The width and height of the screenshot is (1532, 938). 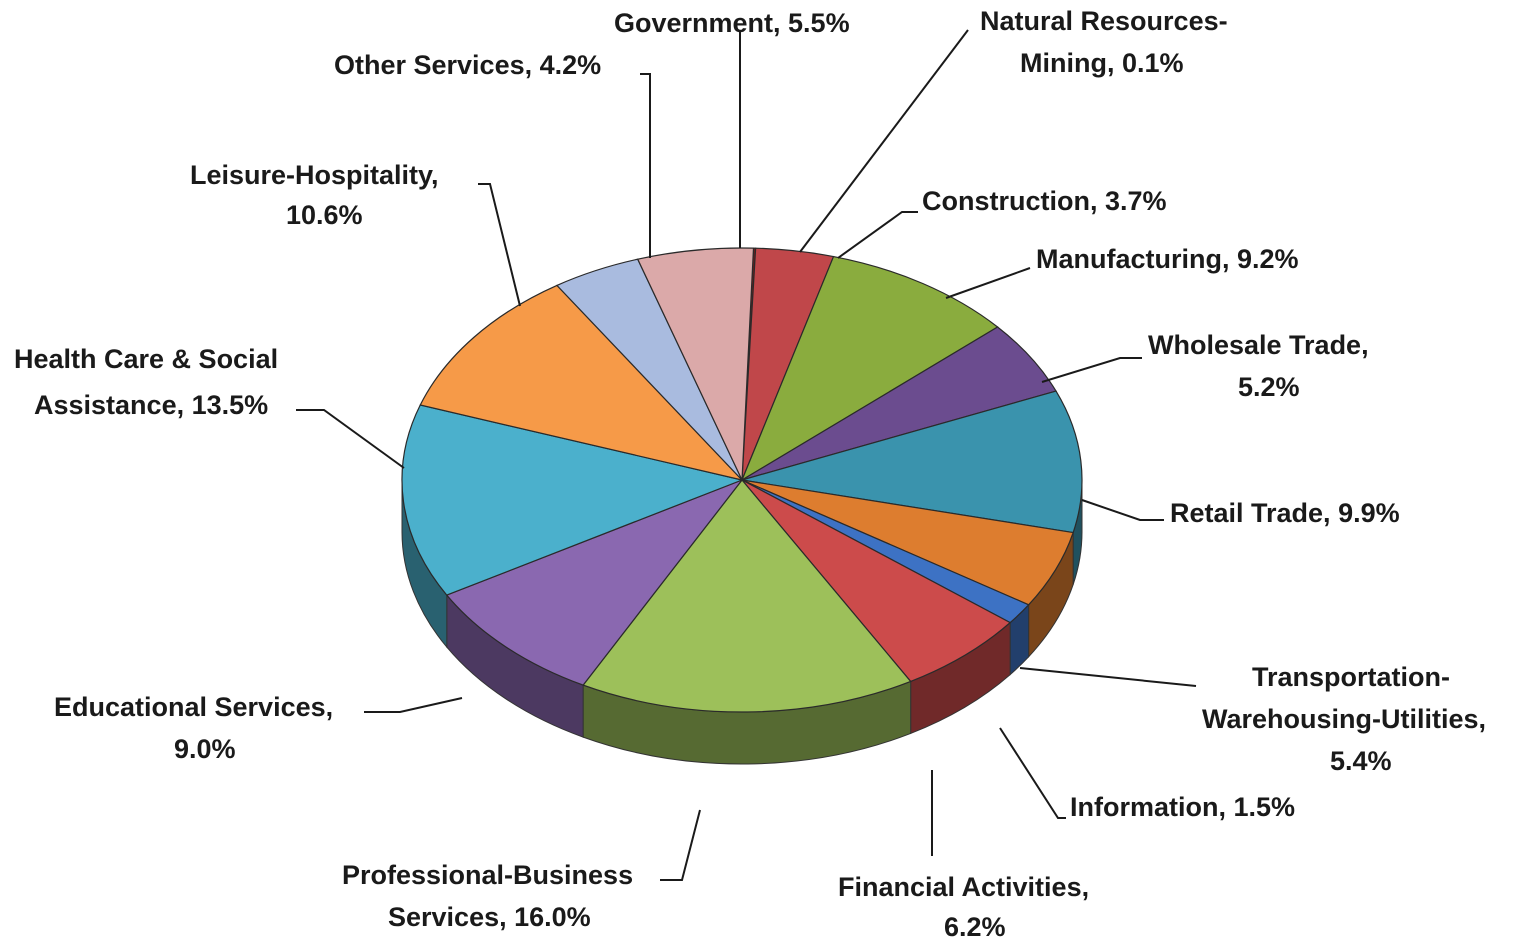 What do you see at coordinates (1044, 201) in the screenshot?
I see `data-label-1-line-0: Construction, 3.7%` at bounding box center [1044, 201].